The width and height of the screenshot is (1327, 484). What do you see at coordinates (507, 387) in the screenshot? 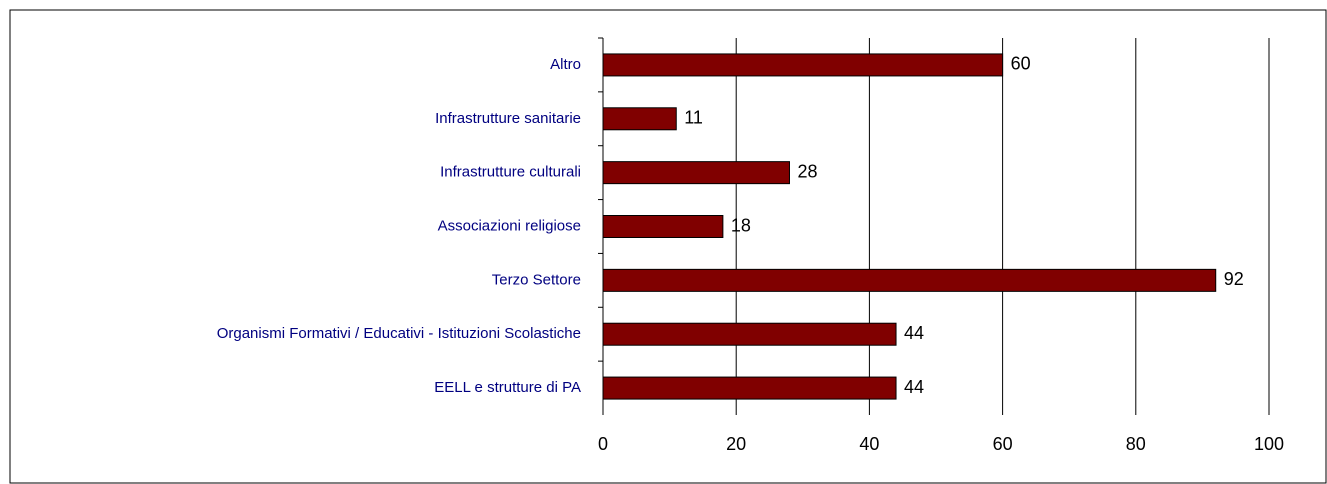
I see `y-tick-label: EELL e strutture di PA` at bounding box center [507, 387].